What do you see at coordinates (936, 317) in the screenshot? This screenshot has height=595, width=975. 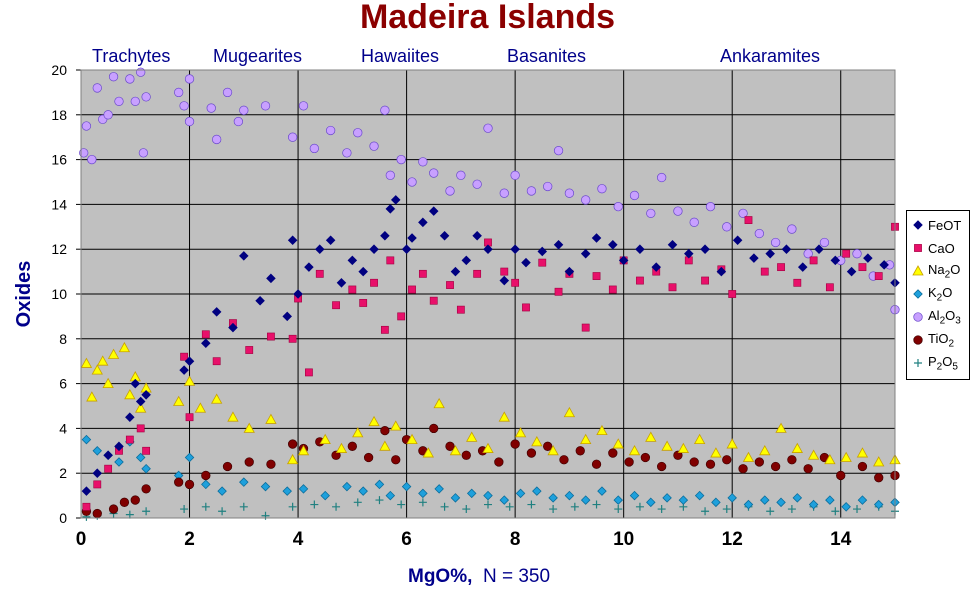 I see `legend-item-al2o3: Al2O3` at bounding box center [936, 317].